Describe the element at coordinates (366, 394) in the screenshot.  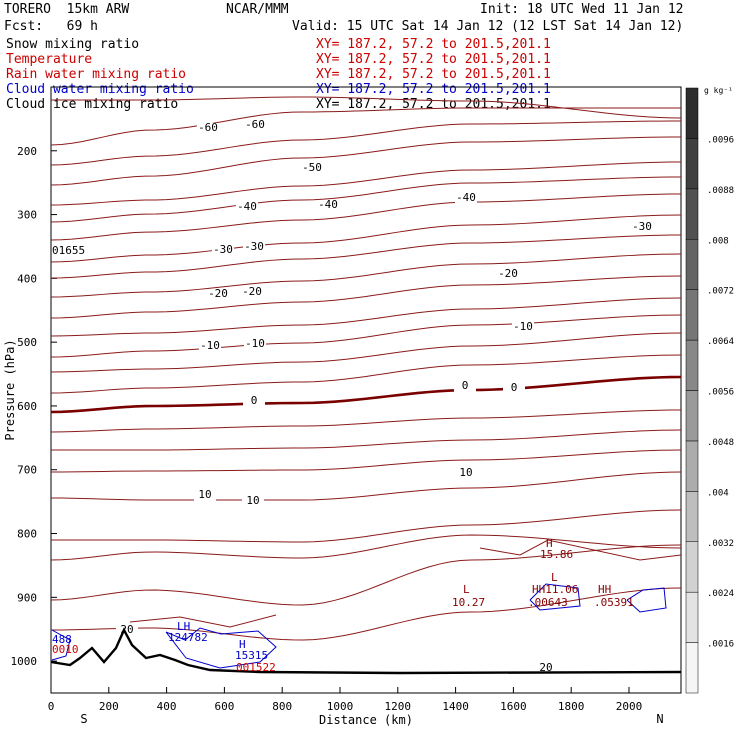
I see `freezing-level-contour` at that location.